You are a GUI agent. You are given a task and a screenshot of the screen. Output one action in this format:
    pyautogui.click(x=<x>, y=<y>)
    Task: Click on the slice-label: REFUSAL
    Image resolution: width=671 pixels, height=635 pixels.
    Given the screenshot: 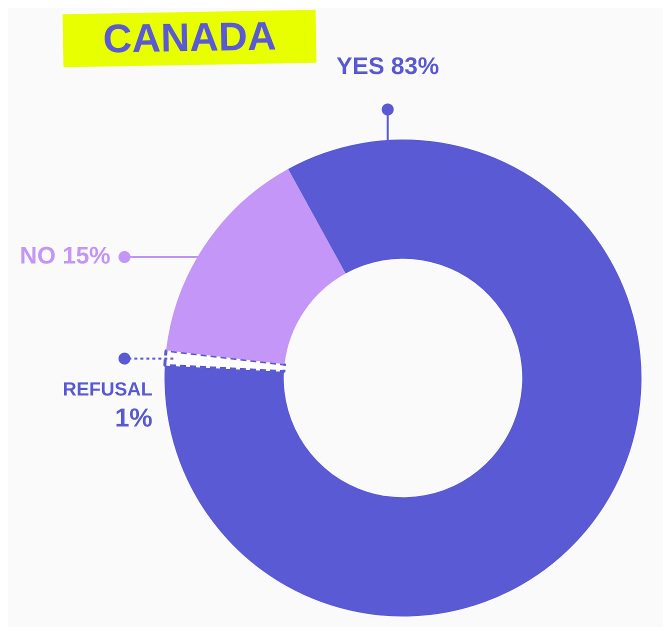 What is the action you would take?
    pyautogui.click(x=107, y=389)
    